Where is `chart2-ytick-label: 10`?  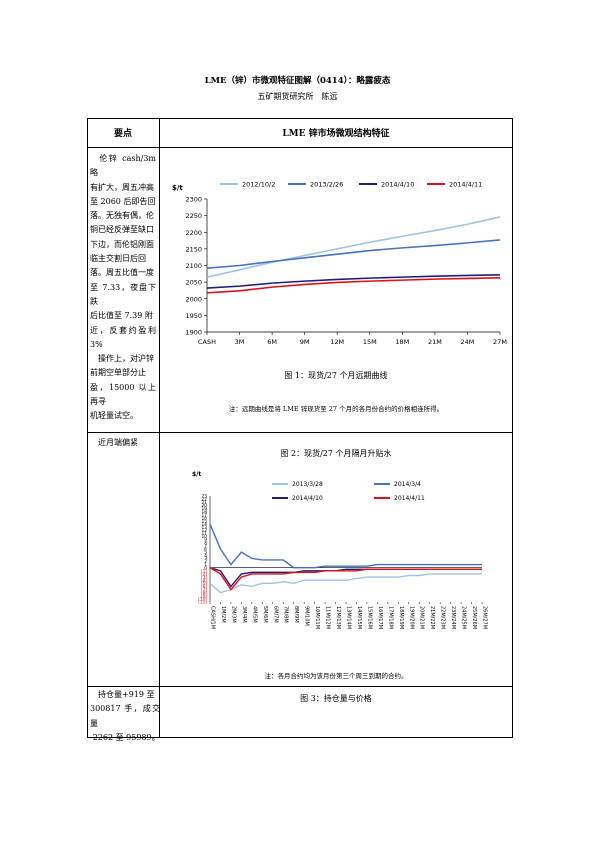 chart2-ytick-label: 10 is located at coordinates (205, 537).